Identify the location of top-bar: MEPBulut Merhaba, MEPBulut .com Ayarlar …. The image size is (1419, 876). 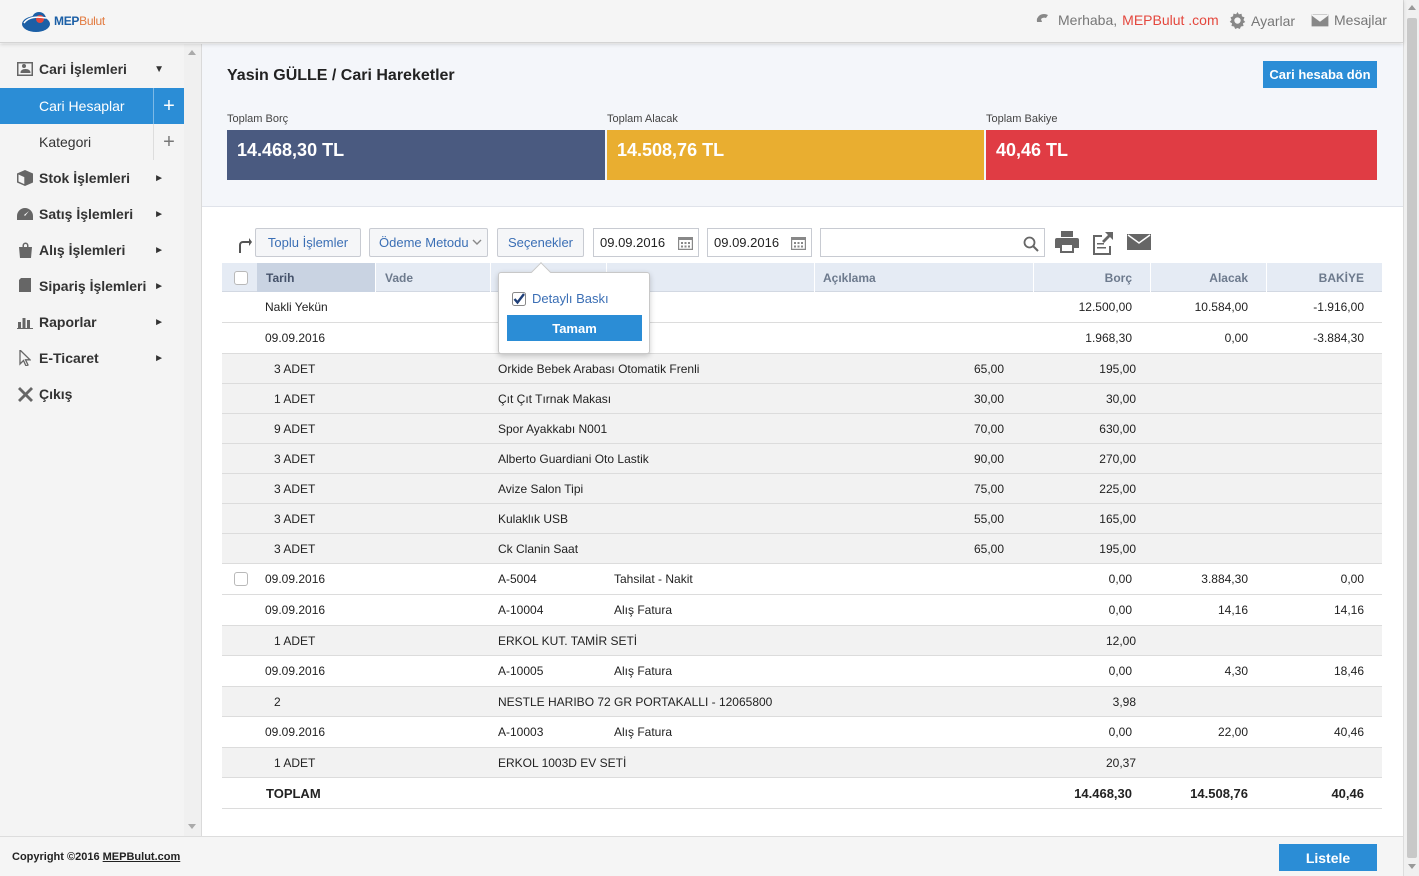
(701, 21).